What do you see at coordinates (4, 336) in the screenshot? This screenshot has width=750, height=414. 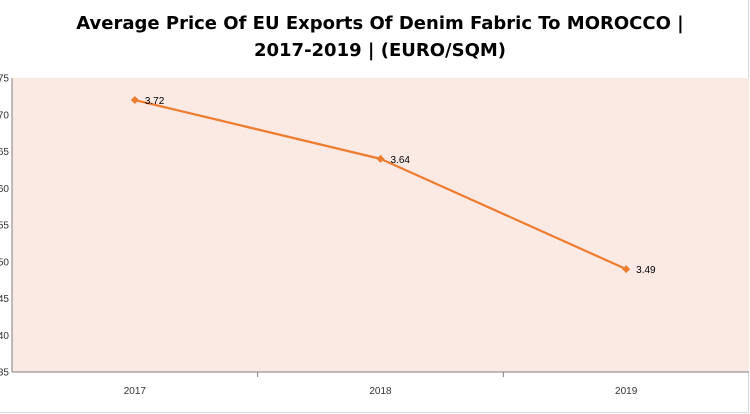 I see `y-tick-label: 40` at bounding box center [4, 336].